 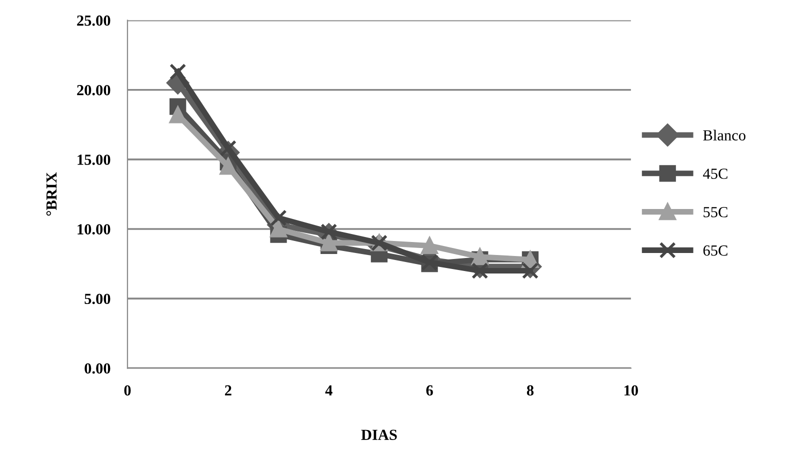 I want to click on legend-label: 55C, so click(x=716, y=212).